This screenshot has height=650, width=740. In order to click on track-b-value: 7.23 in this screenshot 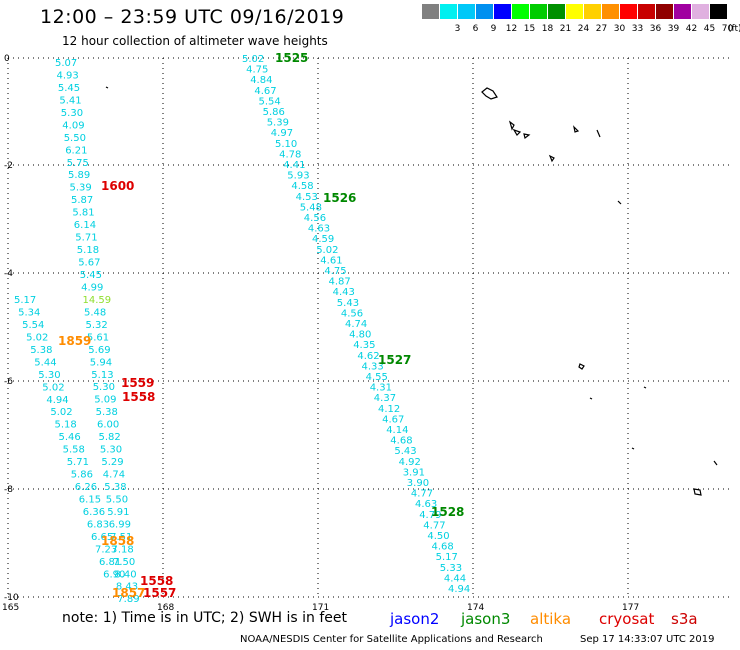, I will do `click(106, 549)`.